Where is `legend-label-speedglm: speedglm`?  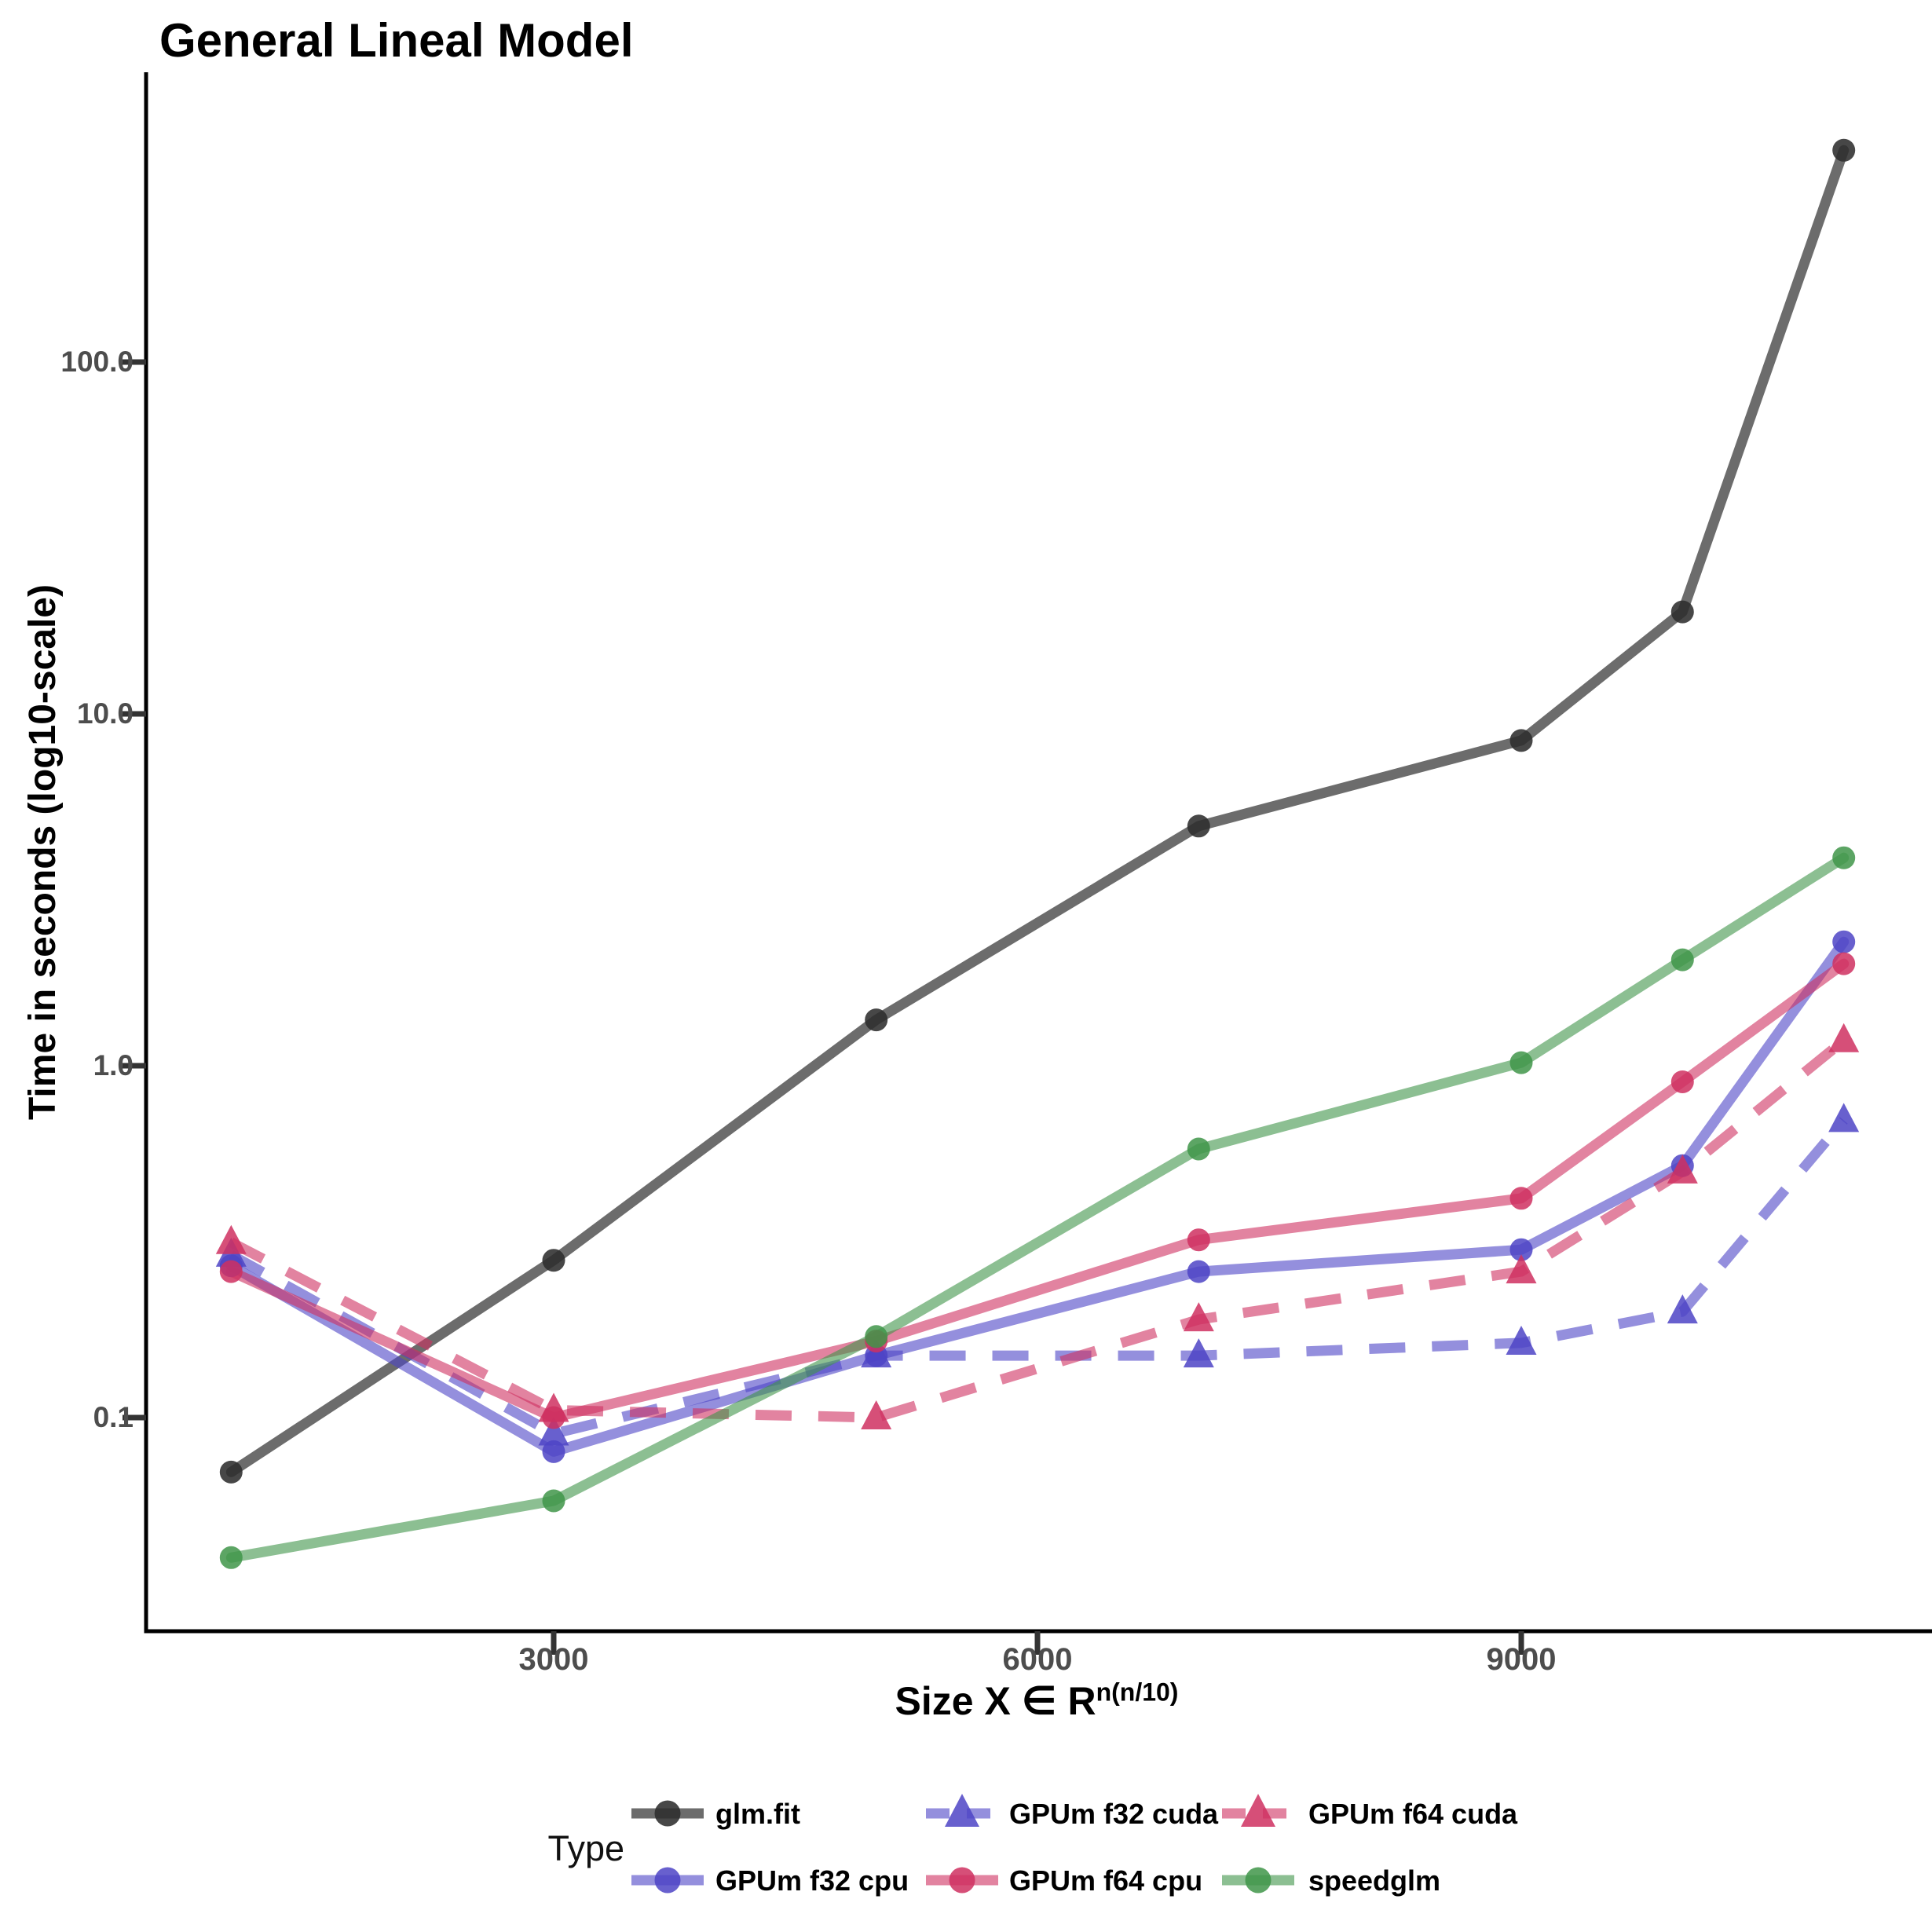
legend-label-speedglm: speedglm is located at coordinates (1375, 1880).